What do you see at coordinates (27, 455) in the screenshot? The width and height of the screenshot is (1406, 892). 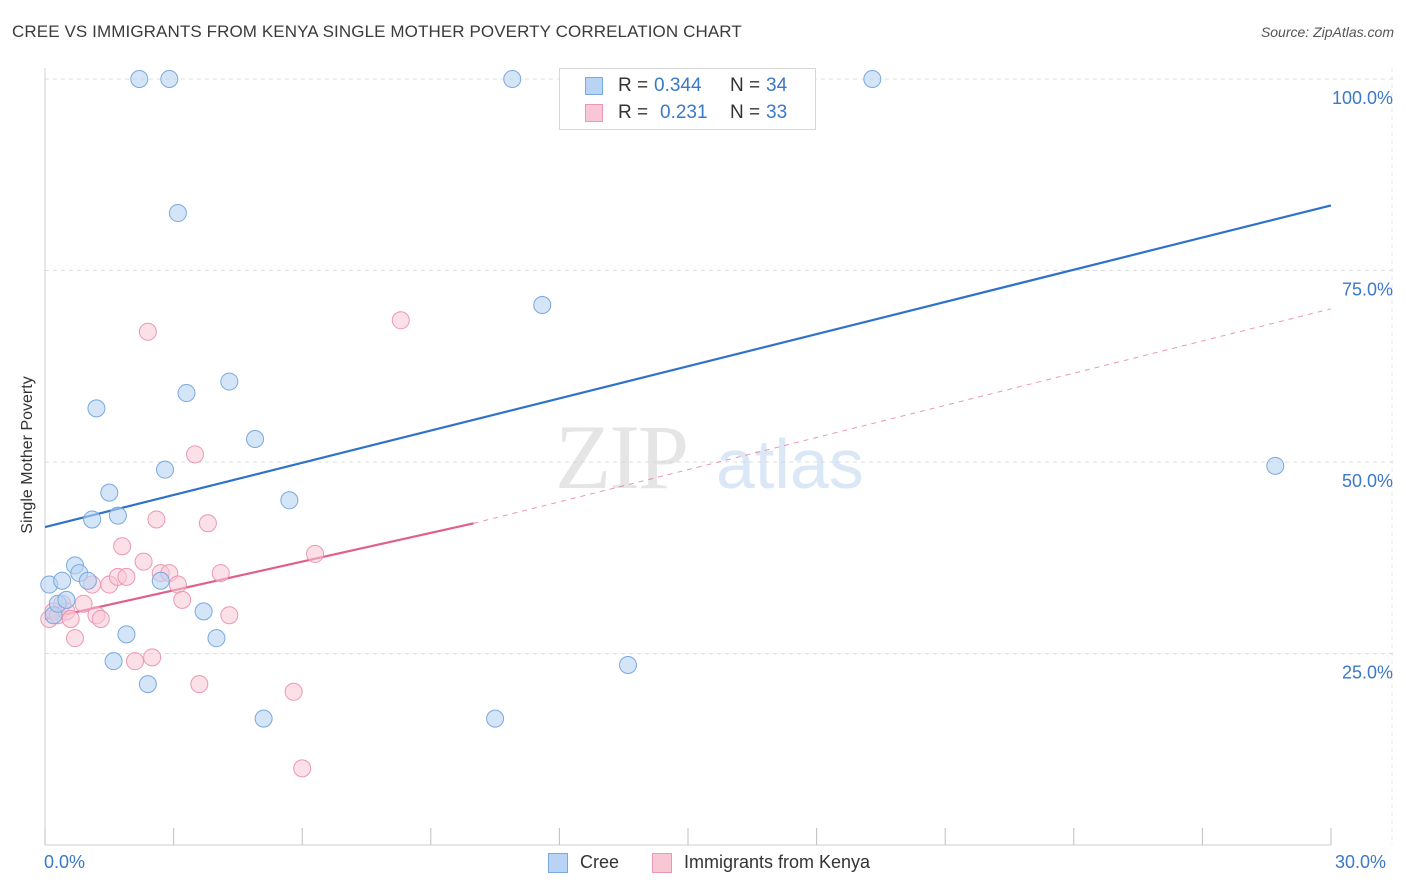 I see `y-axis-label: Single Mother Poverty` at bounding box center [27, 455].